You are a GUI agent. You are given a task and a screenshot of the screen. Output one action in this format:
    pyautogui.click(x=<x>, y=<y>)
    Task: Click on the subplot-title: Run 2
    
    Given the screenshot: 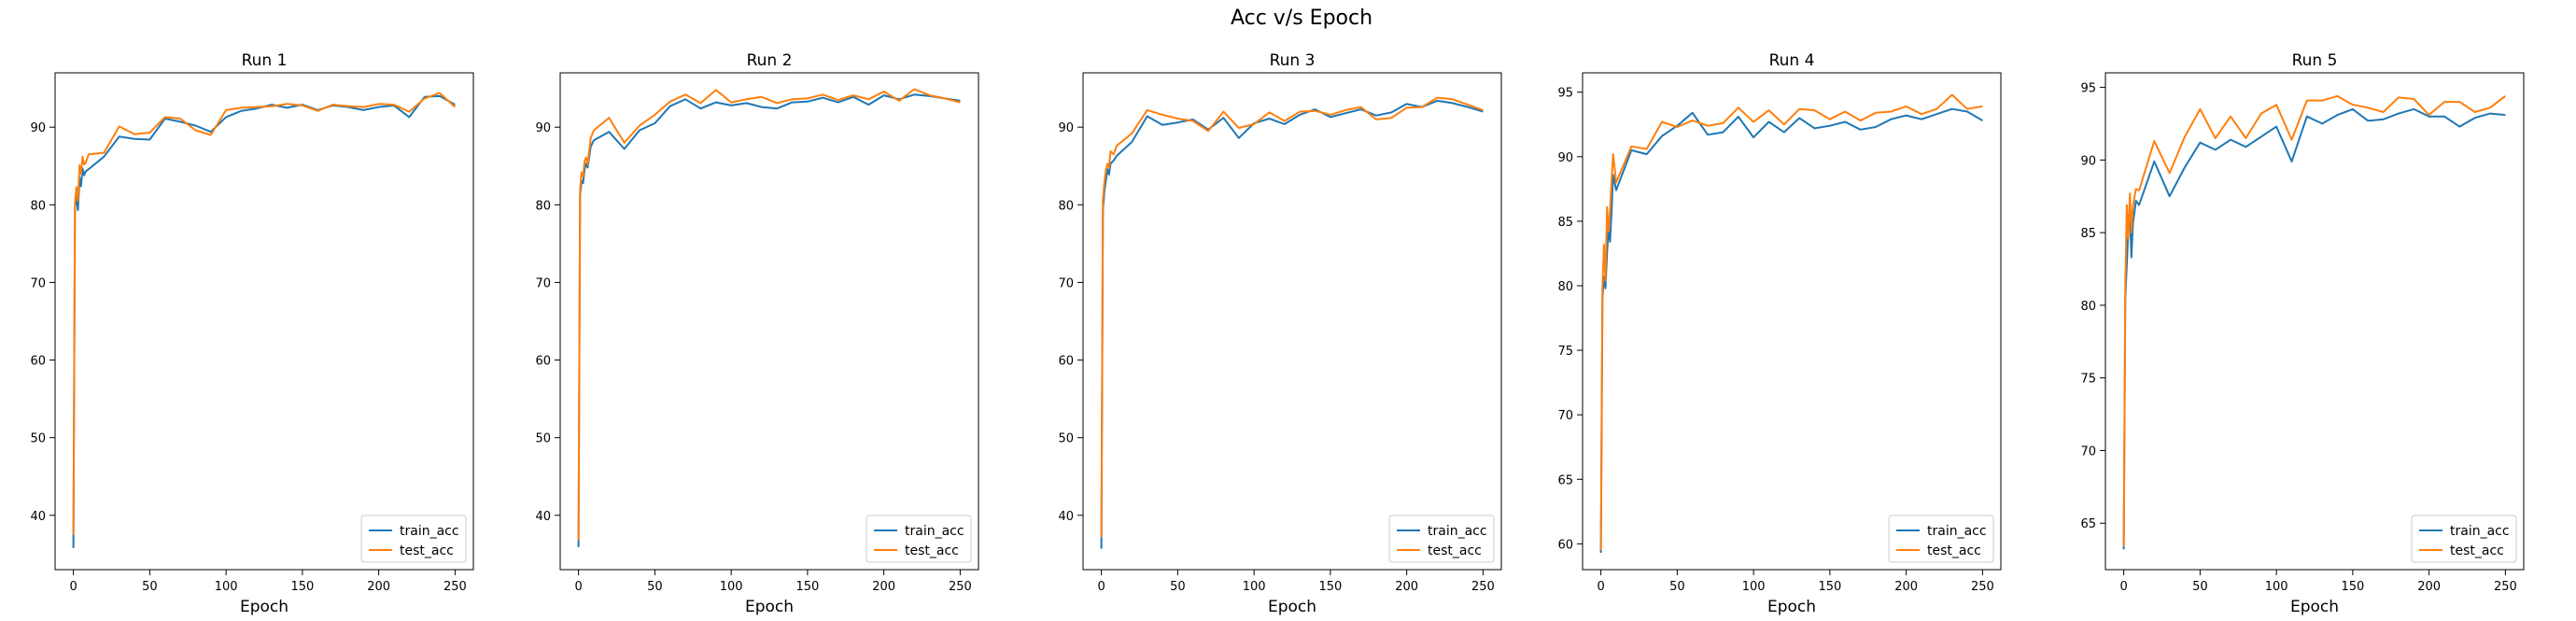 What is the action you would take?
    pyautogui.click(x=770, y=60)
    